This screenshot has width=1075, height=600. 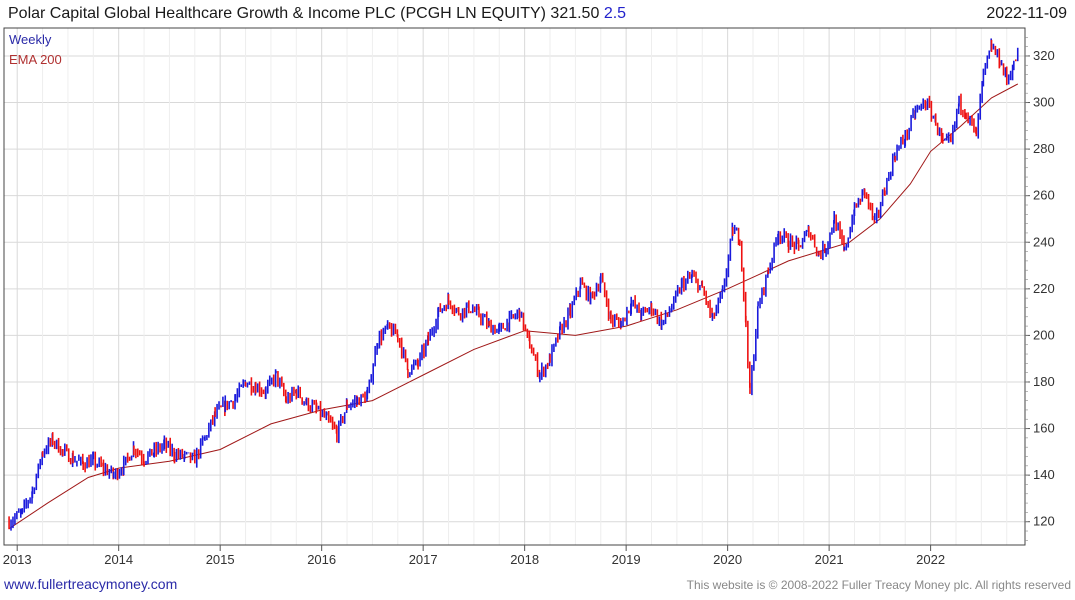 I want to click on x-tick-label: 2020, so click(x=727, y=559).